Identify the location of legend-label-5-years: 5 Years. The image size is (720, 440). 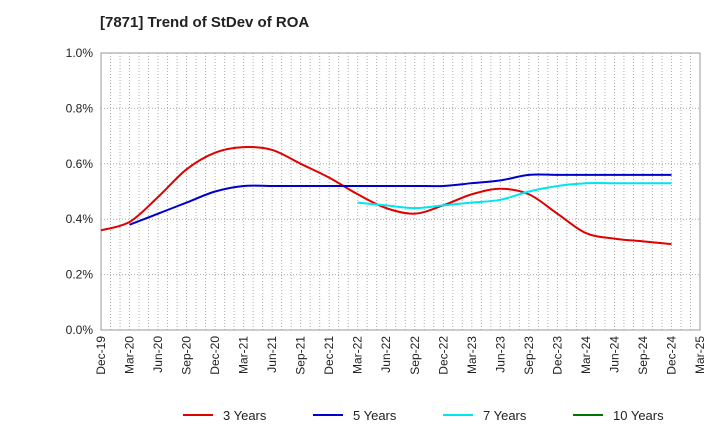
(375, 415).